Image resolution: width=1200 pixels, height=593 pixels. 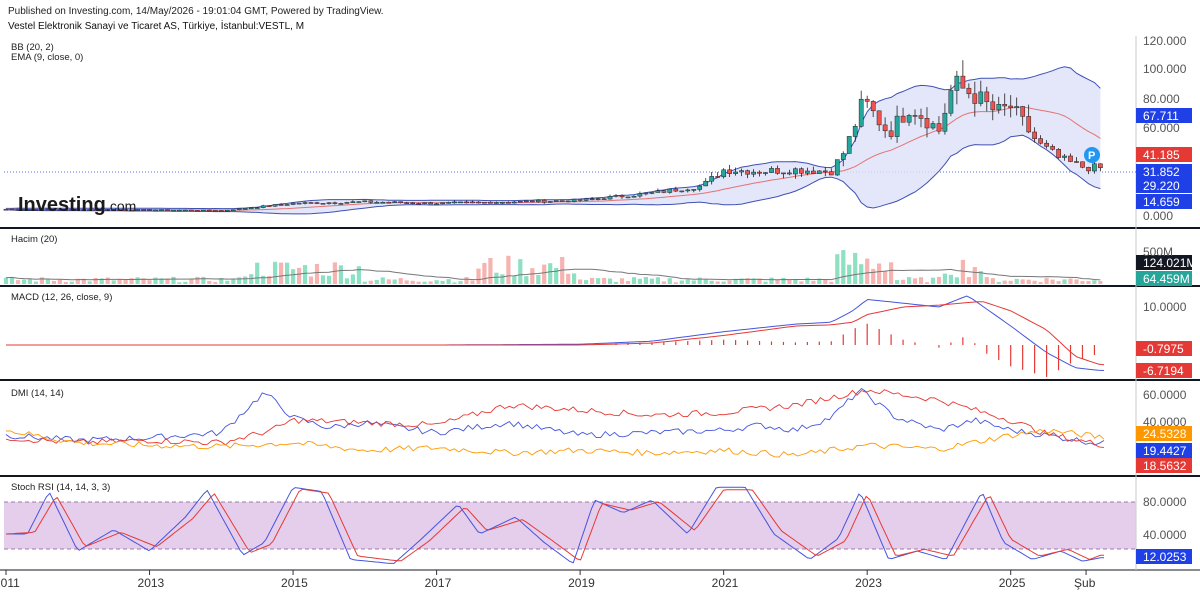 I want to click on pattern-marker-circle, so click(x=1092, y=155).